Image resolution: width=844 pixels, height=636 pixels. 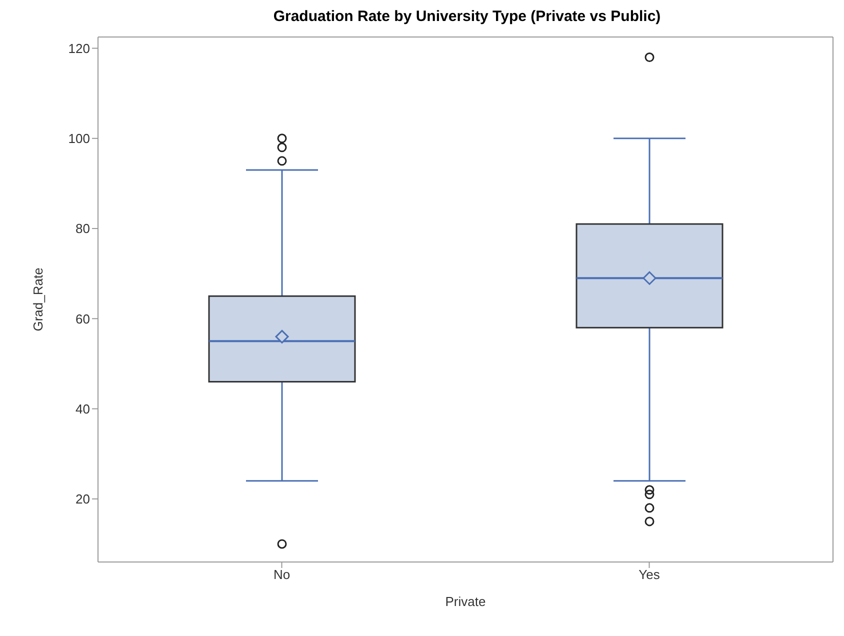 What do you see at coordinates (79, 48) in the screenshot?
I see `y-tick-label: 120` at bounding box center [79, 48].